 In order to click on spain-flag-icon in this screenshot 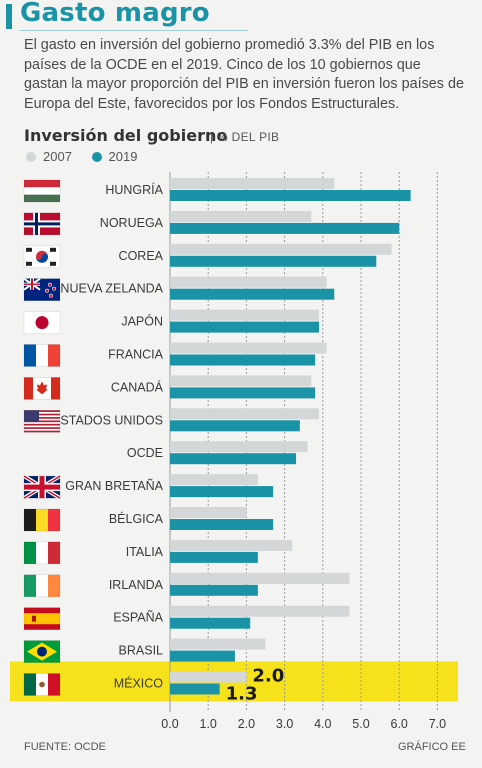, I will do `click(42, 619)`.